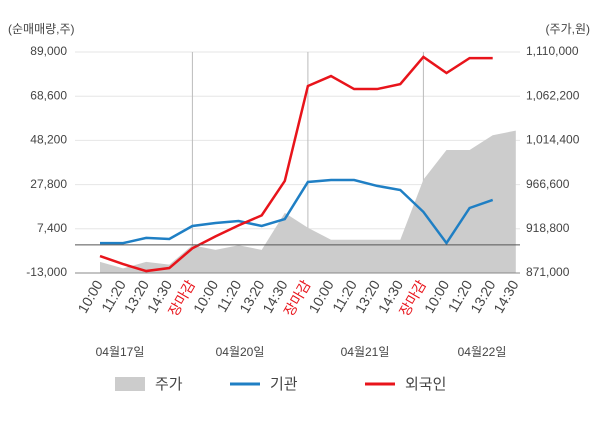  I want to click on date-label: 04월21일, so click(365, 352).